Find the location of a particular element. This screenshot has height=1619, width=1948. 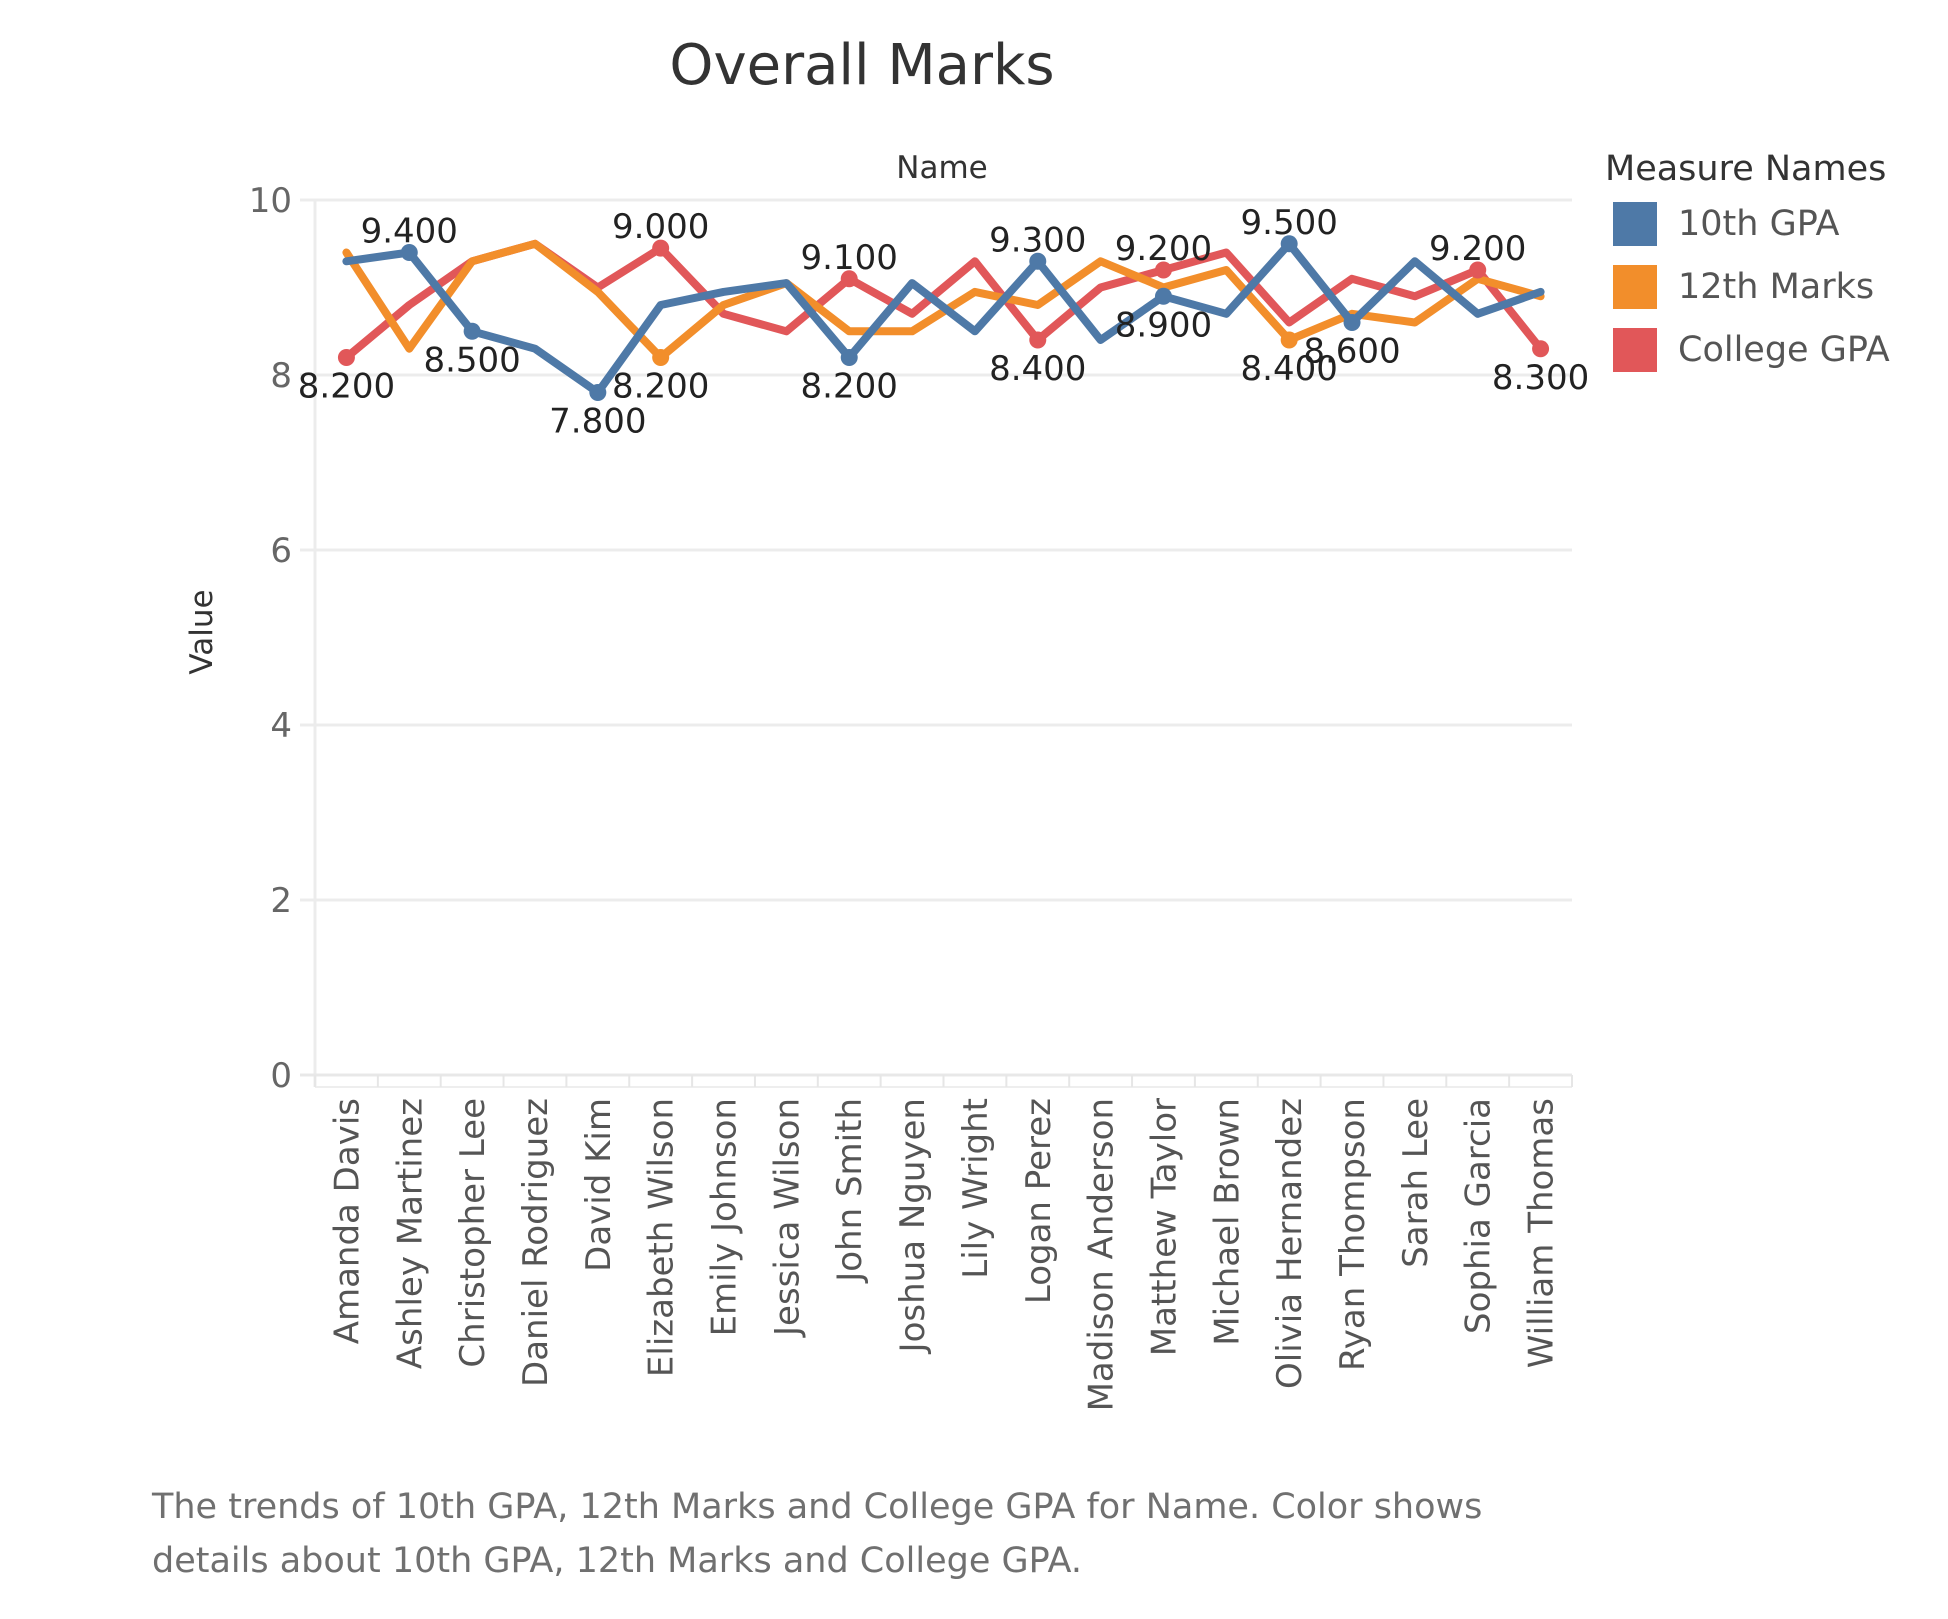

point-college-gpa-sophia-garcia is located at coordinates (1478, 270).